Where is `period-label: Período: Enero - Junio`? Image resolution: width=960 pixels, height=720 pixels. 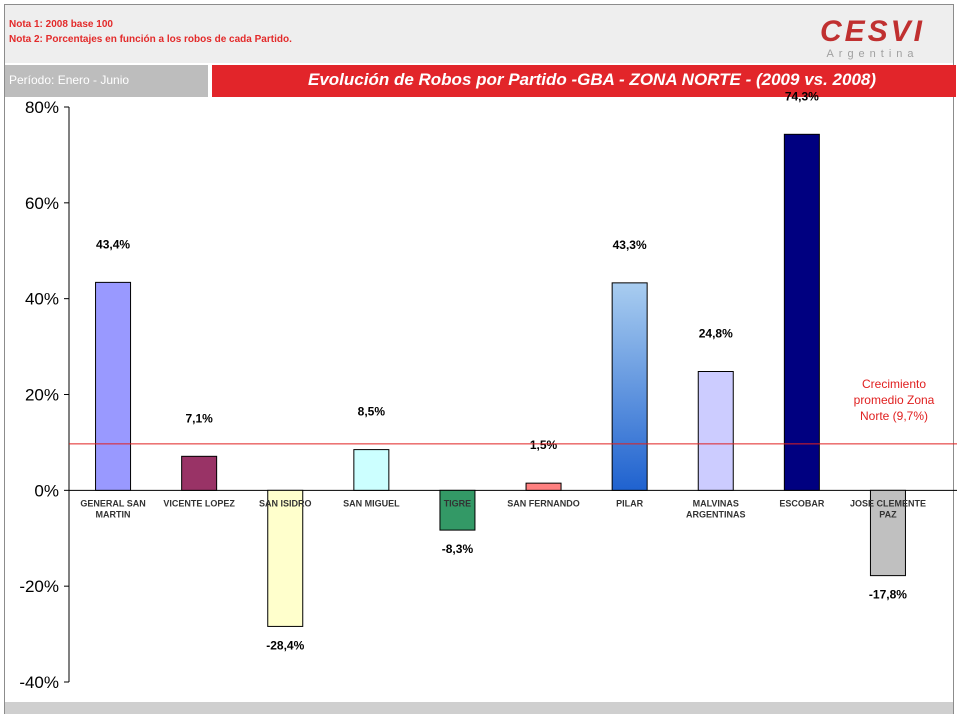 period-label: Período: Enero - Junio is located at coordinates (106, 81).